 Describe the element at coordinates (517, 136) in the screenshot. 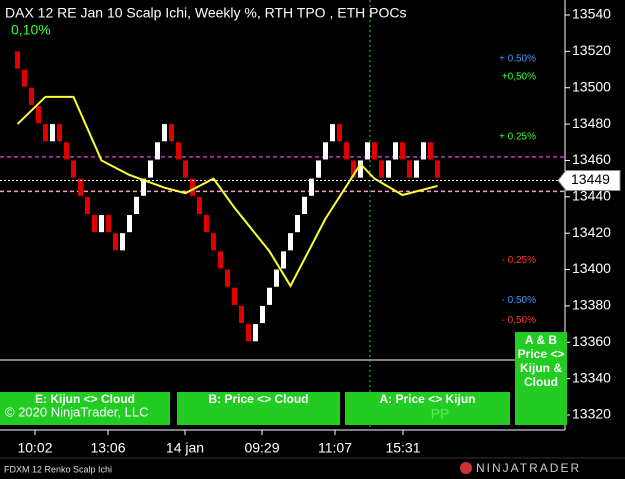

I see `percent-level-label: + 0.25%` at that location.